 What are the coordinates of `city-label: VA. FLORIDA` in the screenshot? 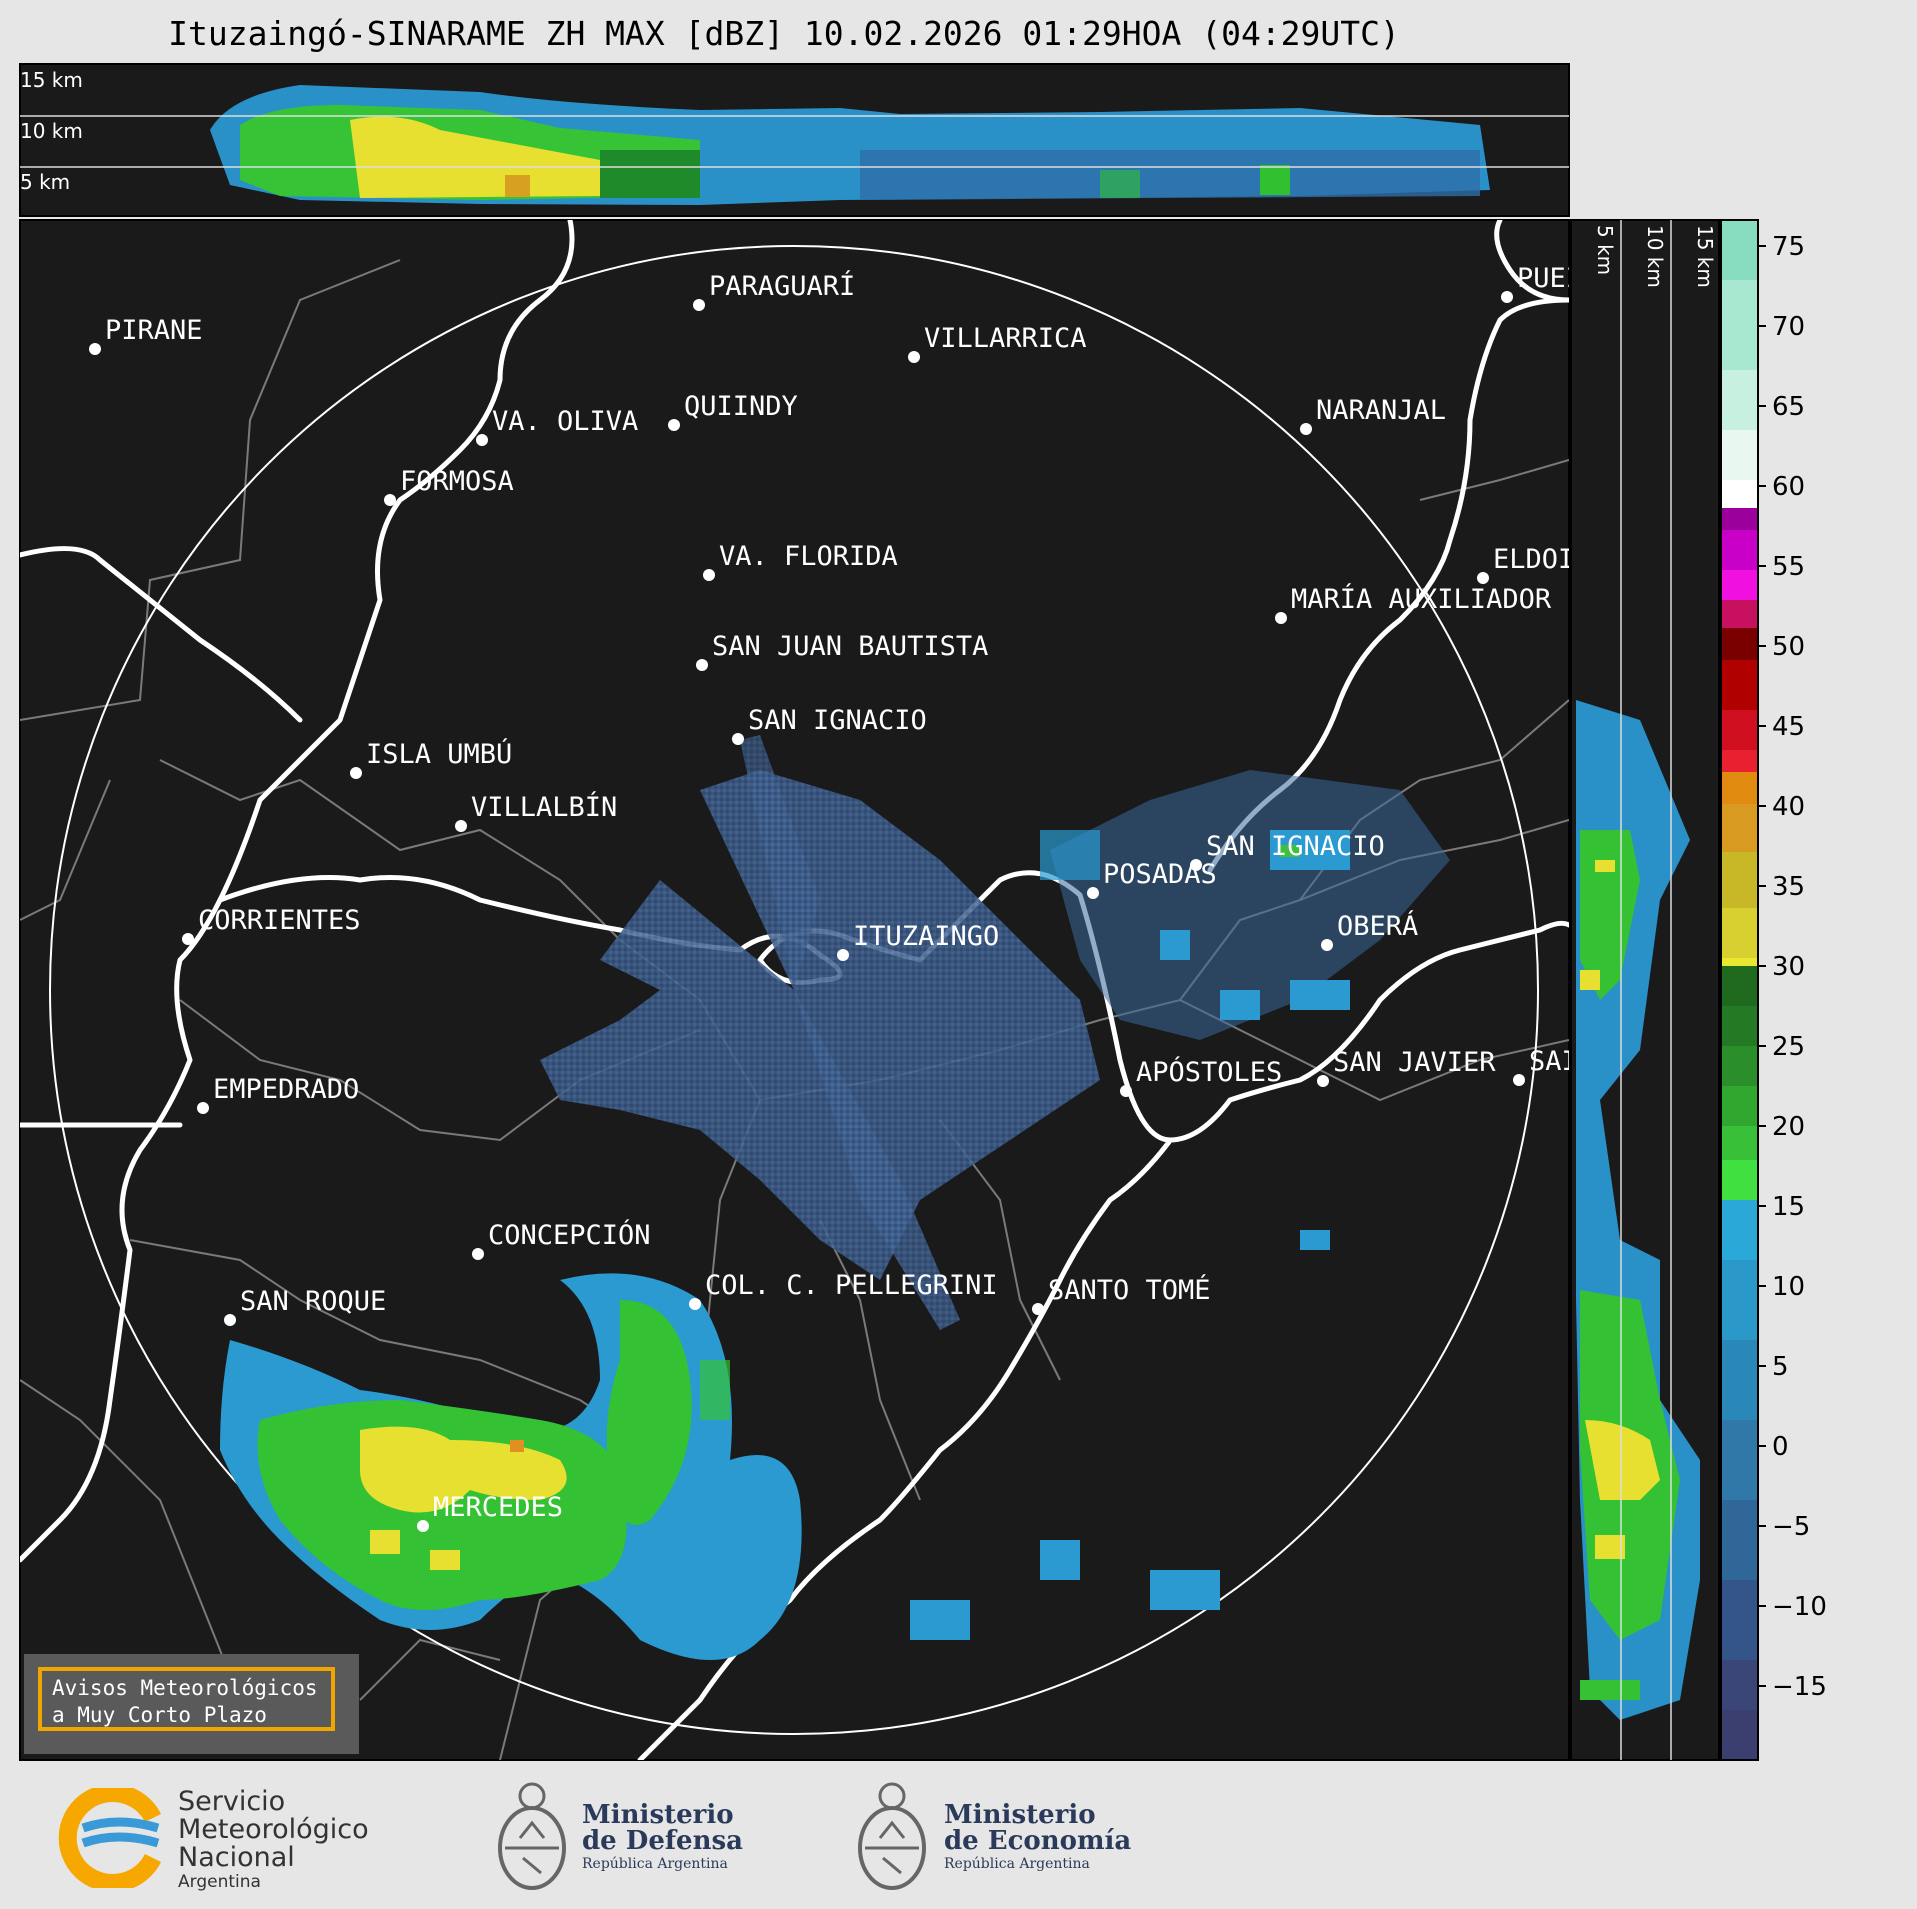 It's located at (808, 556).